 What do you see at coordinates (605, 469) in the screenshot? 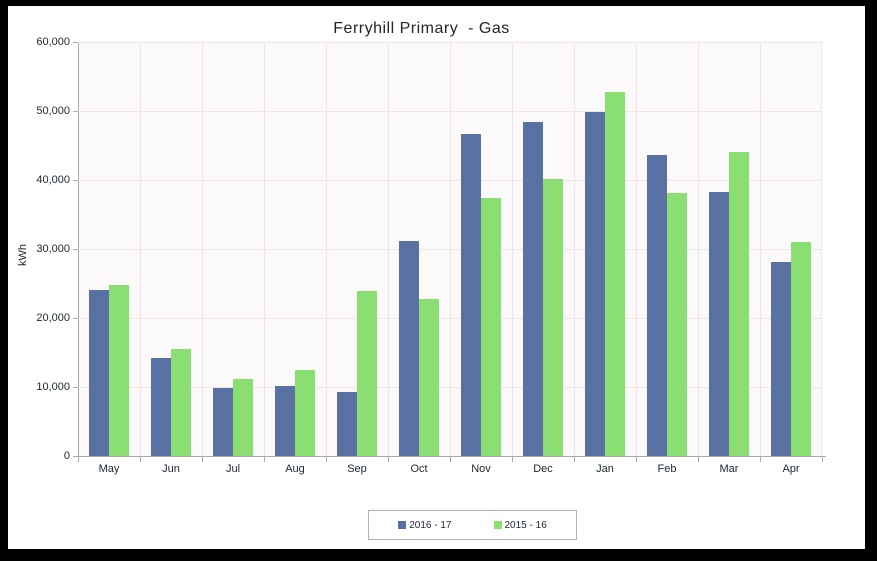
I see `x-axis-label: Jan` at bounding box center [605, 469].